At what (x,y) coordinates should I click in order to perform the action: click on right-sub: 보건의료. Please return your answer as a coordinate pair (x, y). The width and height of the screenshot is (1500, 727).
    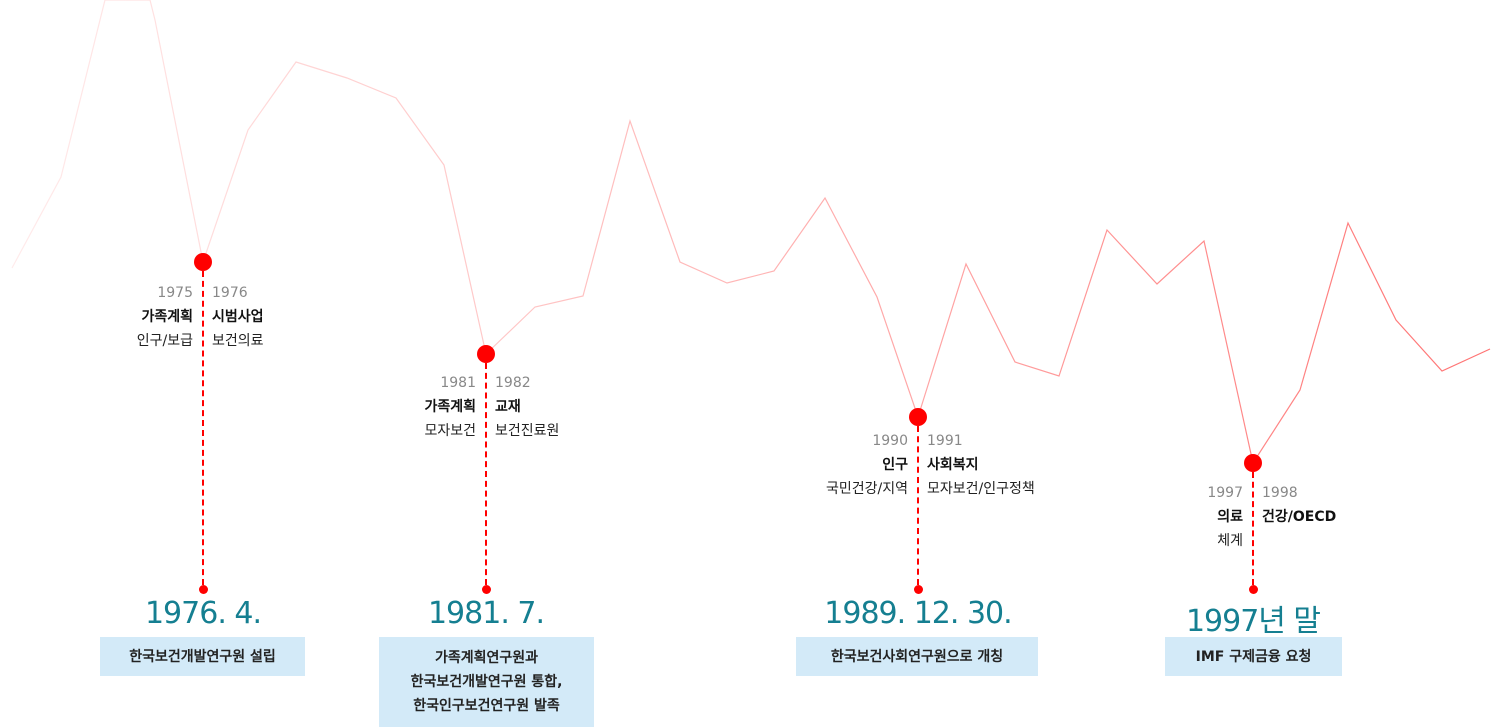
    Looking at the image, I should click on (238, 341).